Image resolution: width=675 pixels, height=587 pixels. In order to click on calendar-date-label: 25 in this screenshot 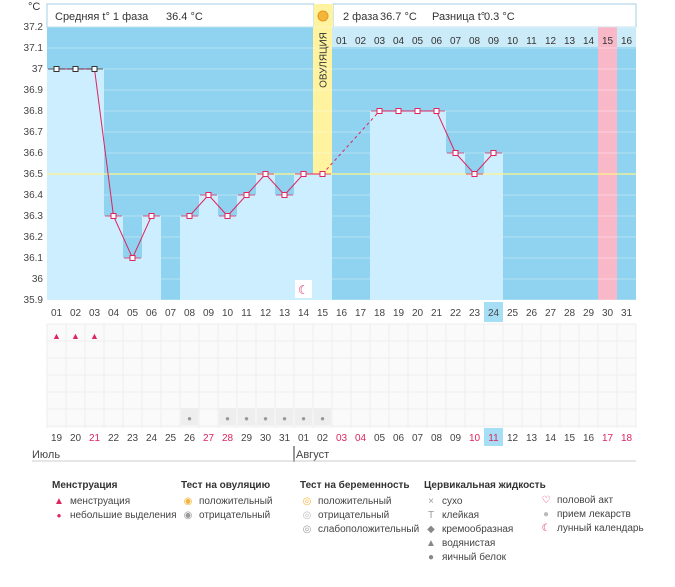, I will do `click(171, 438)`.